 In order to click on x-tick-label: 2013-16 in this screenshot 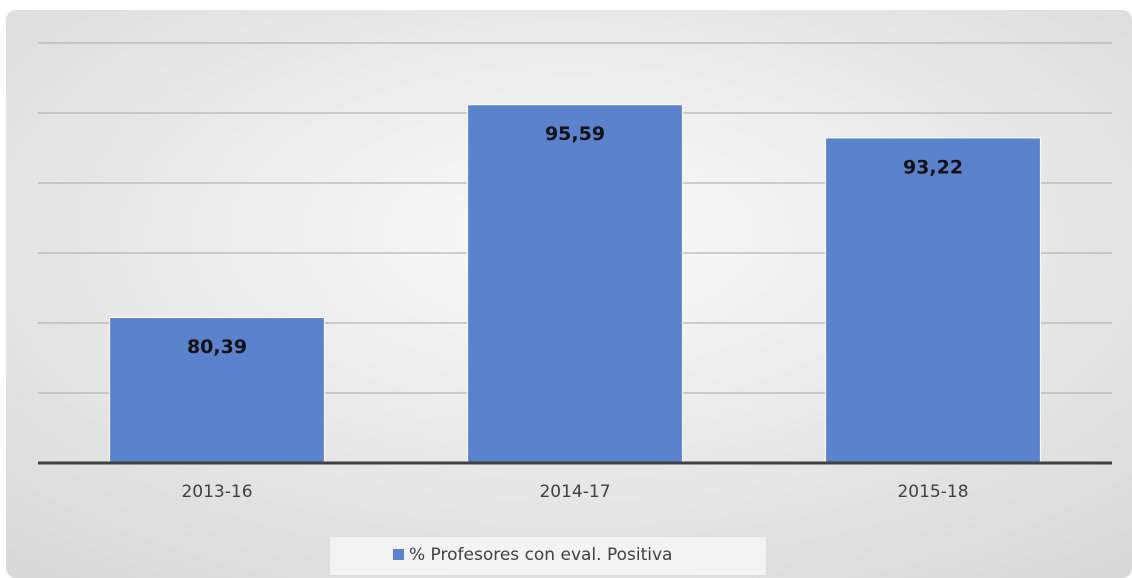, I will do `click(216, 492)`.